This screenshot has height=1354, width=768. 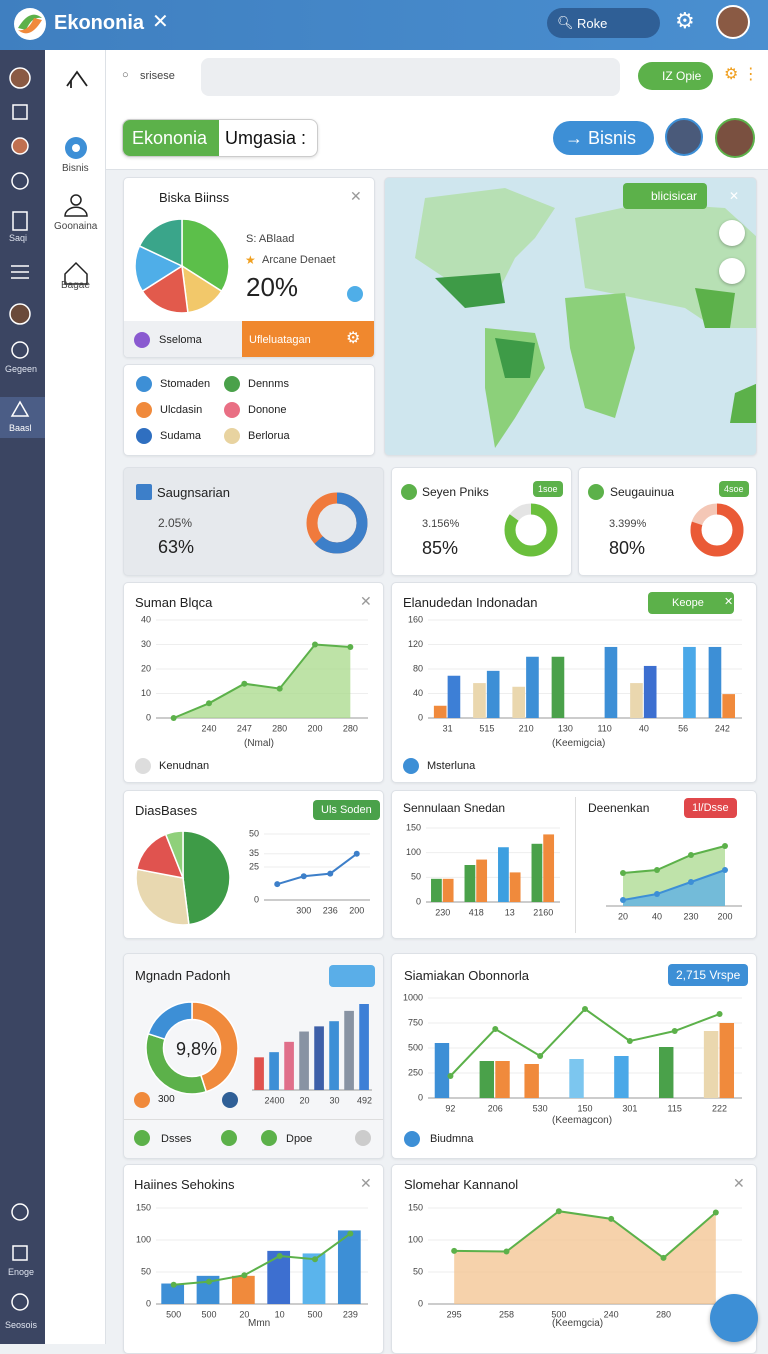 What do you see at coordinates (691, 603) in the screenshot?
I see `chart-badge: Keope` at bounding box center [691, 603].